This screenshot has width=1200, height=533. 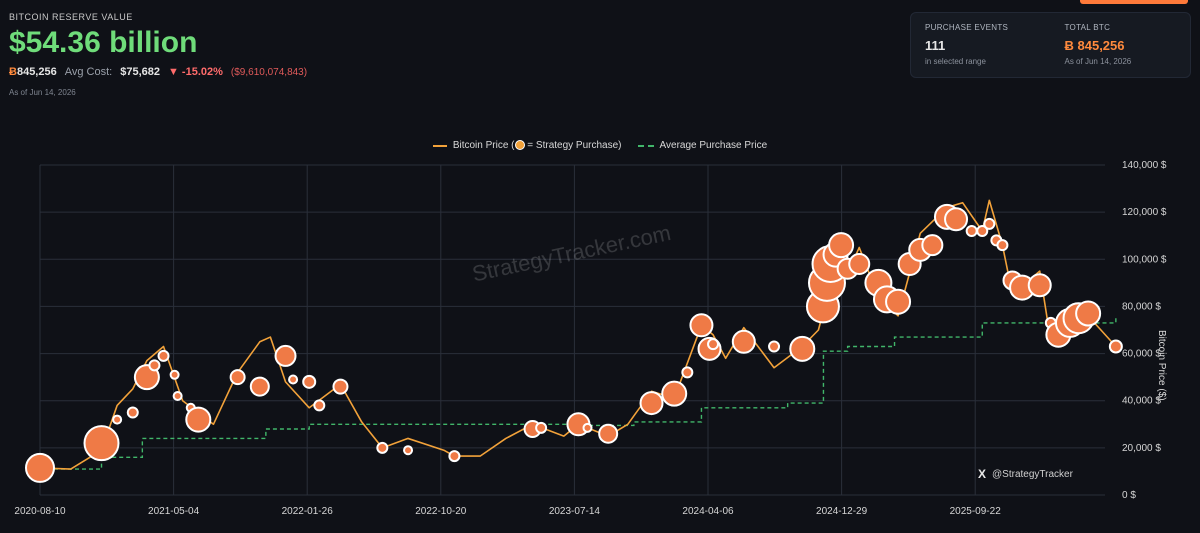 What do you see at coordinates (1141, 401) in the screenshot?
I see `y-tick-label: 40,000 $` at bounding box center [1141, 401].